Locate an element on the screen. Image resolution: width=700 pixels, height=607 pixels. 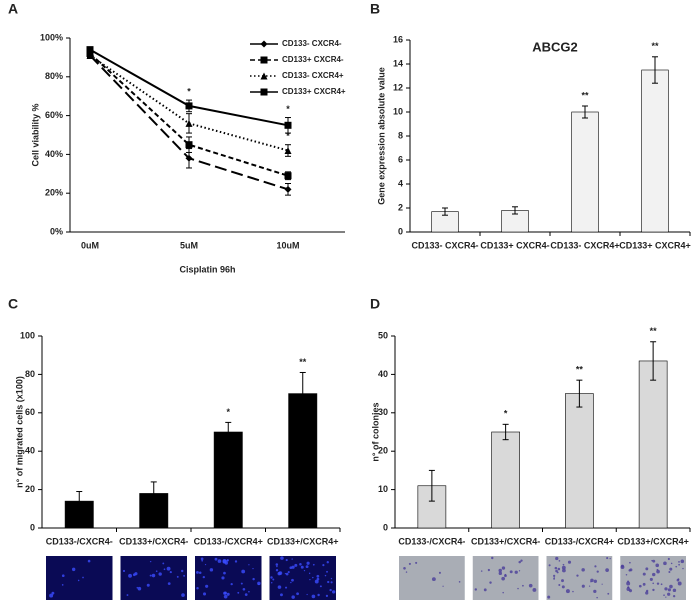
line is located at coordinates (189, 114).